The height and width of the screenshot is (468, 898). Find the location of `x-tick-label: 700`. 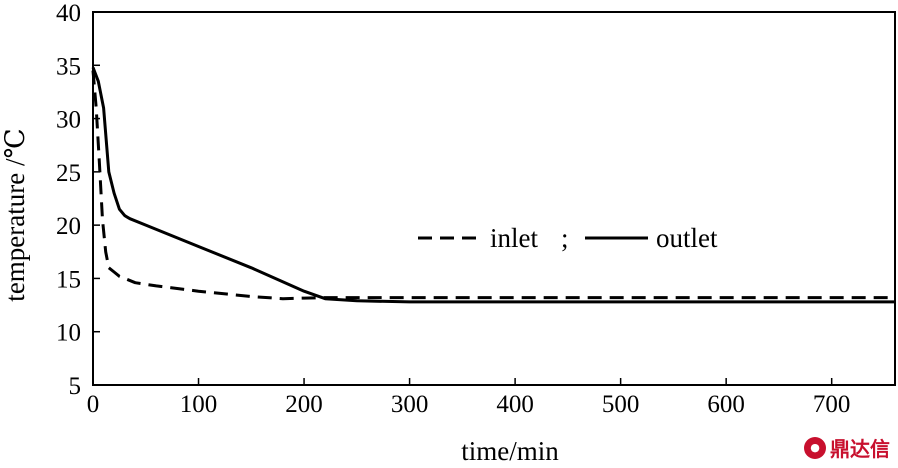

x-tick-label: 700 is located at coordinates (832, 404).